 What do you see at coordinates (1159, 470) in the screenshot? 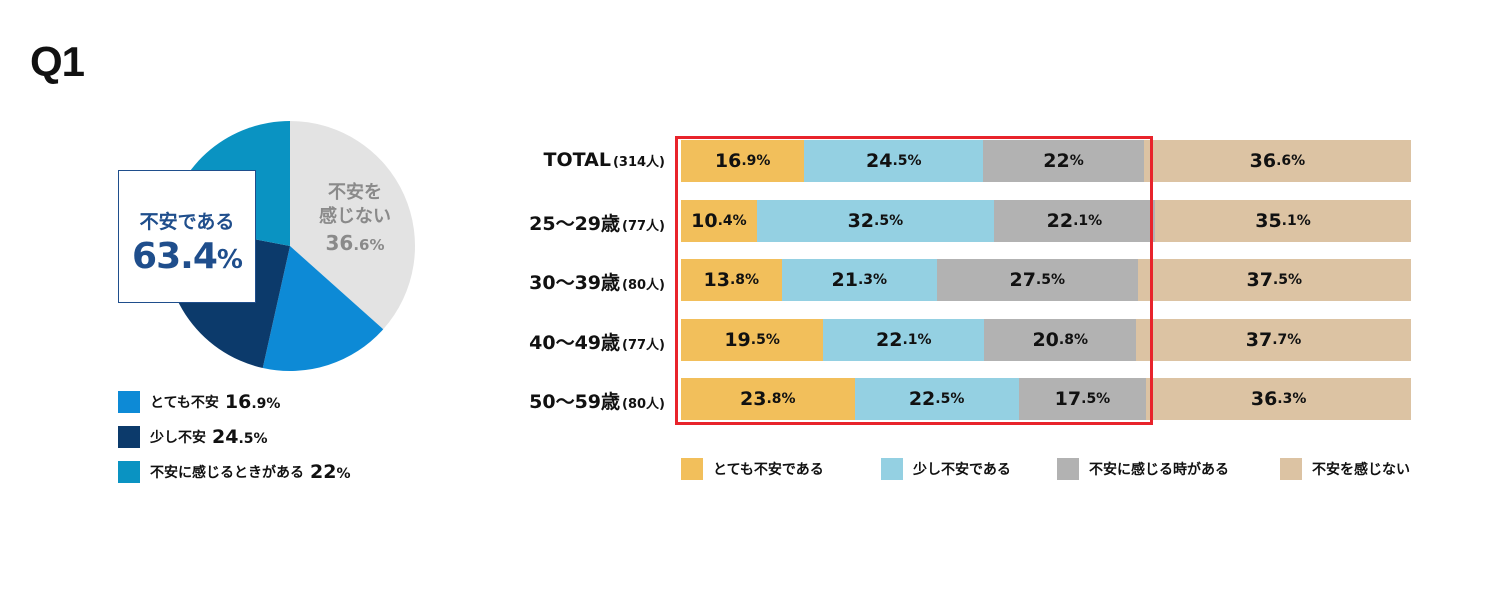
I see `bar-legend-label: 不安に感じる時がある` at bounding box center [1159, 470].